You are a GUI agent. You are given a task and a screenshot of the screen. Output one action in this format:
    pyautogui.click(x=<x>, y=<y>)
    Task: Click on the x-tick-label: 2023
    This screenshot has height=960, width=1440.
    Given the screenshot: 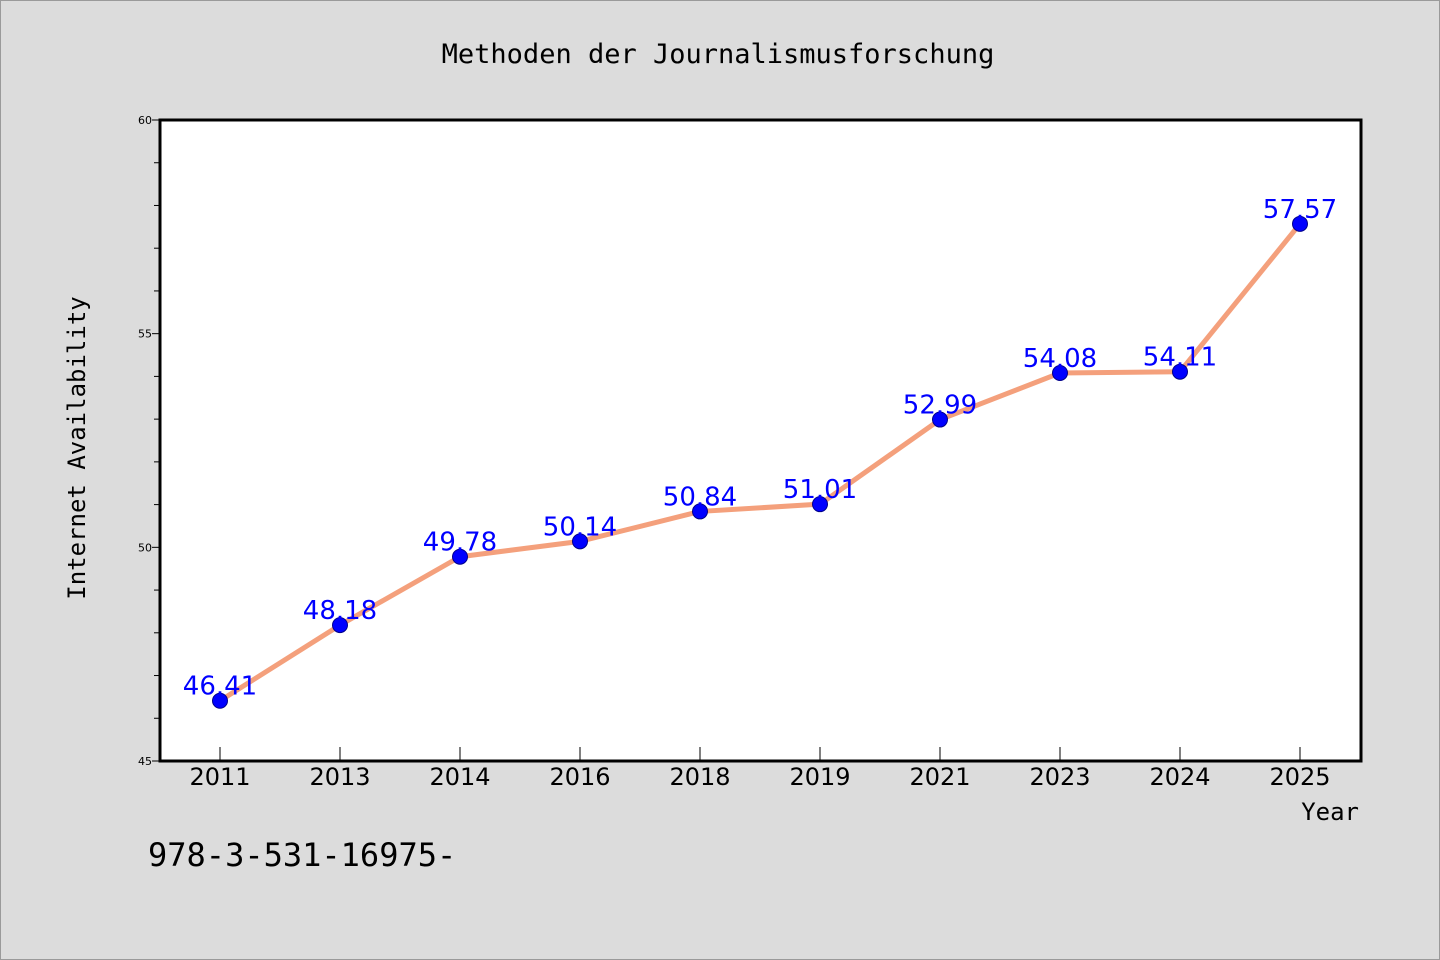 What is the action you would take?
    pyautogui.click(x=1059, y=777)
    